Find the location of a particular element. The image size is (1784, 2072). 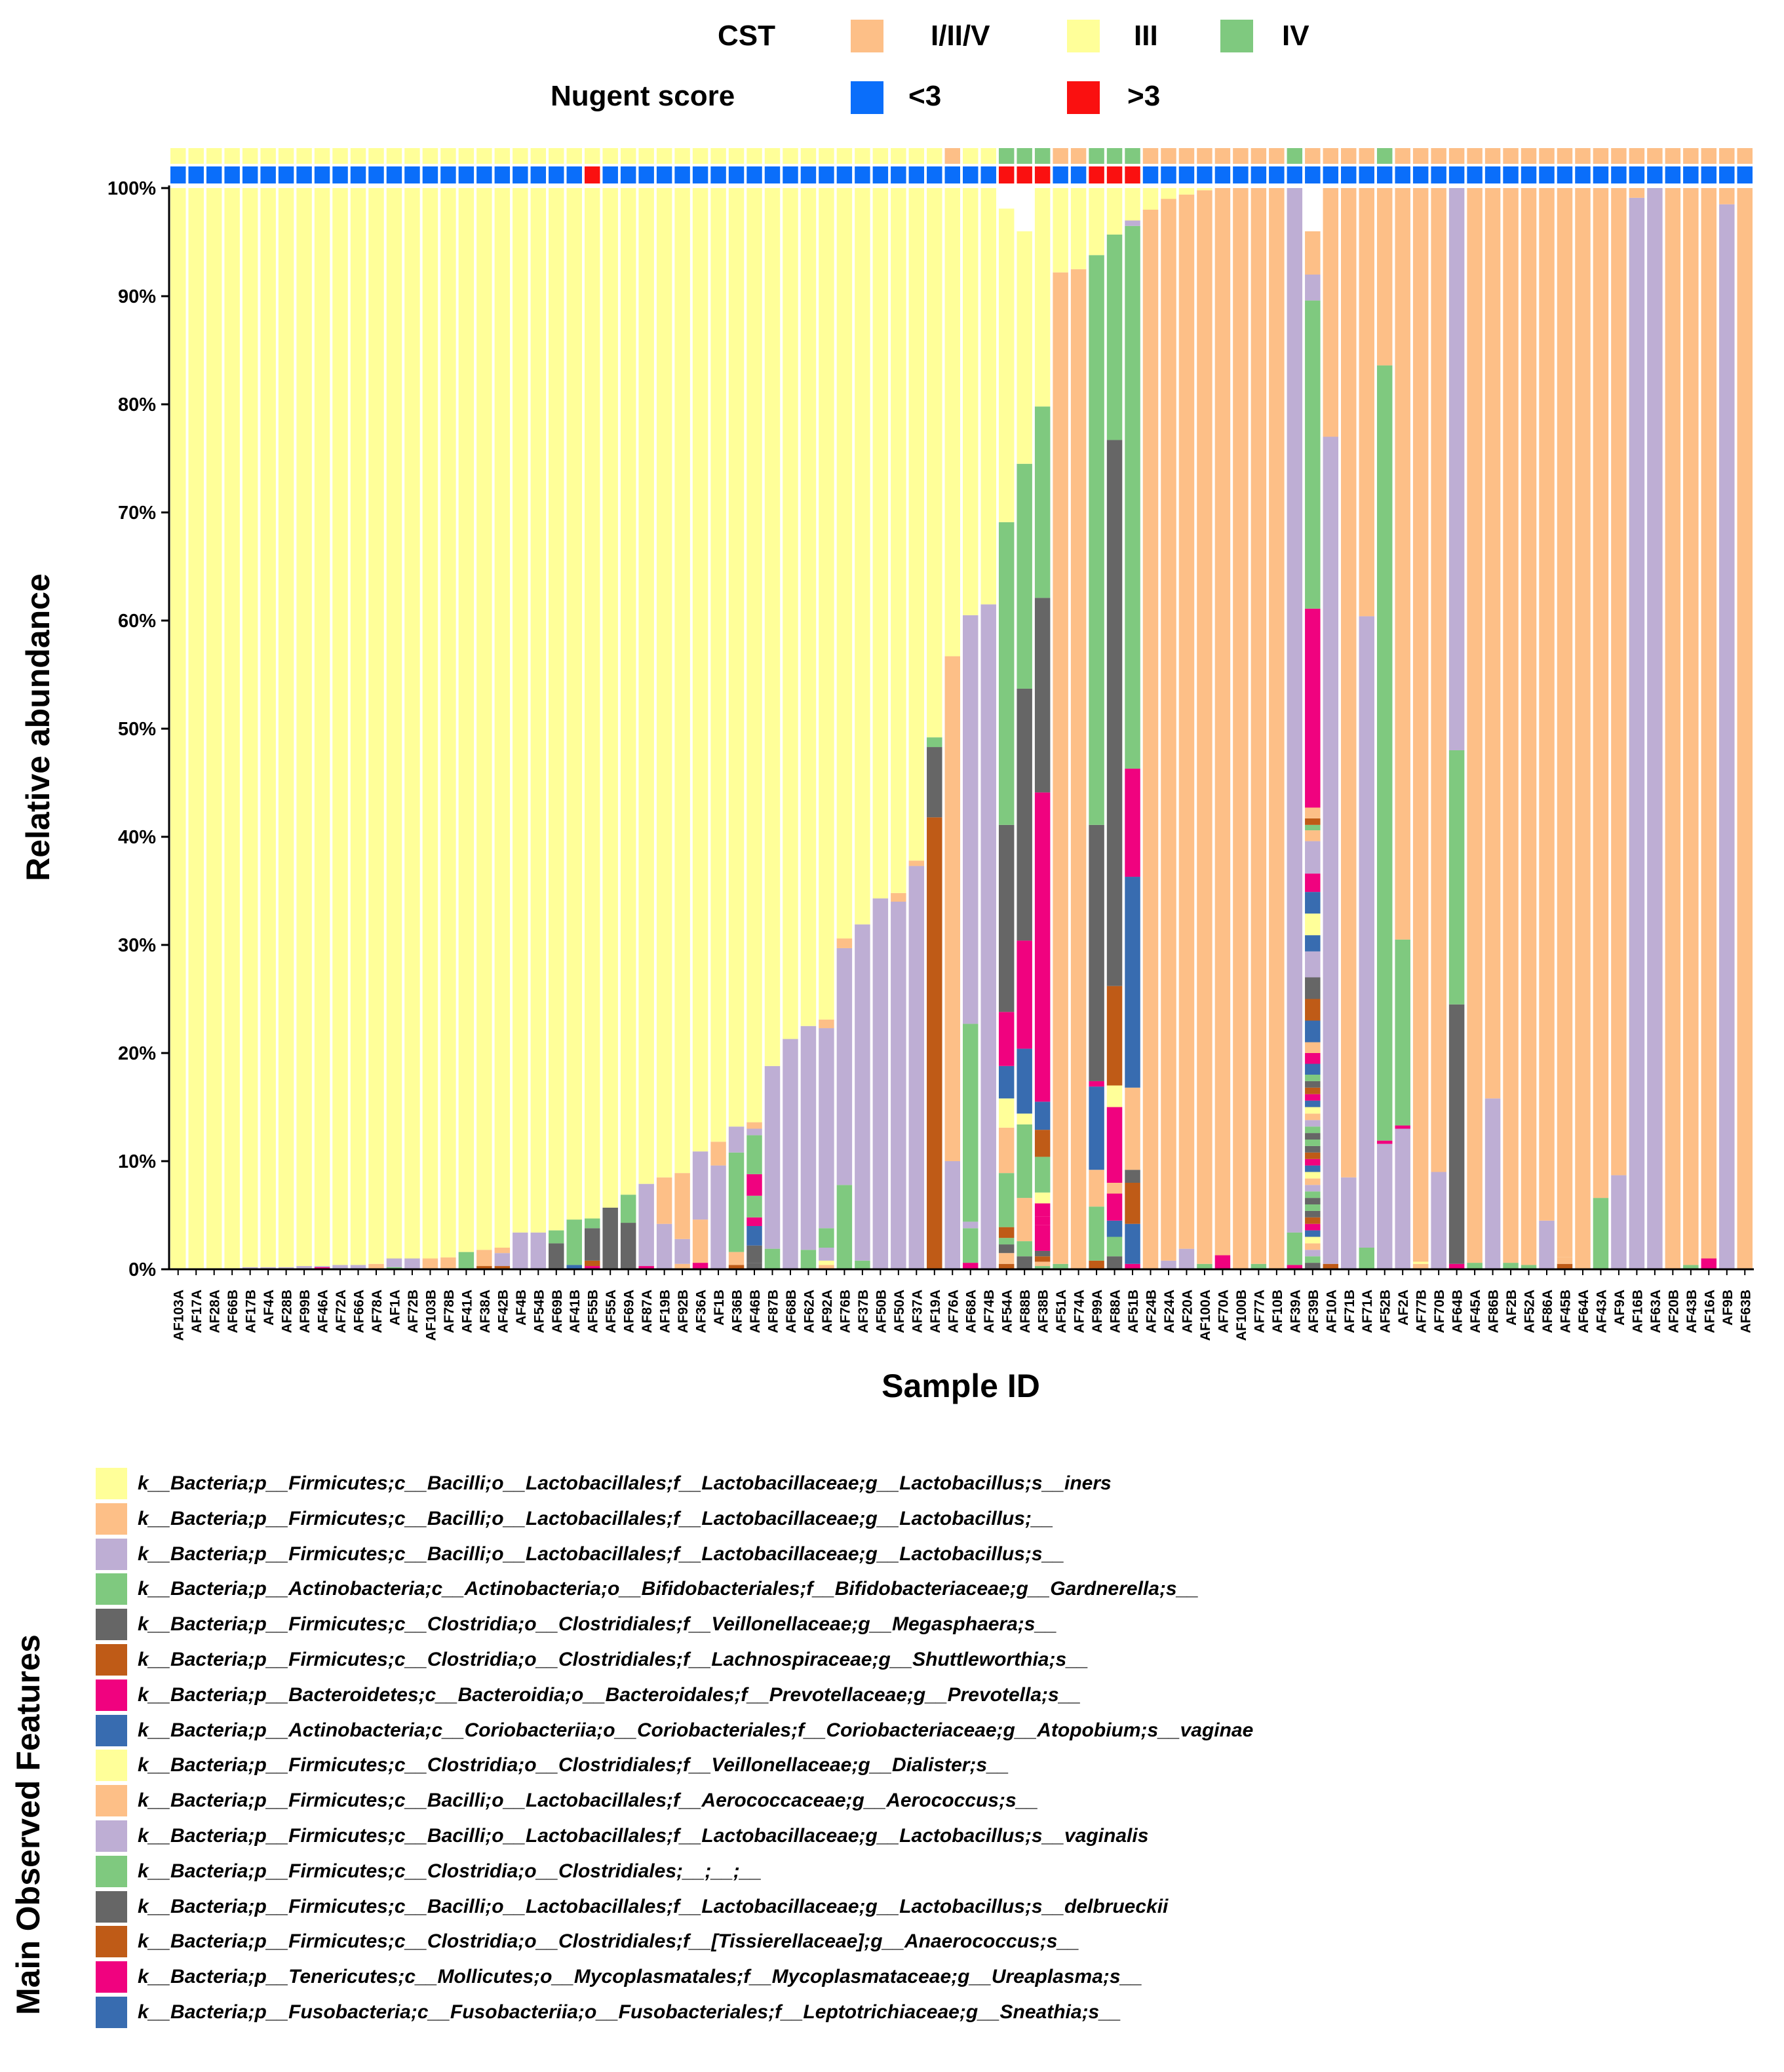

x-tick-label: AF74B is located at coordinates (990, 1311).